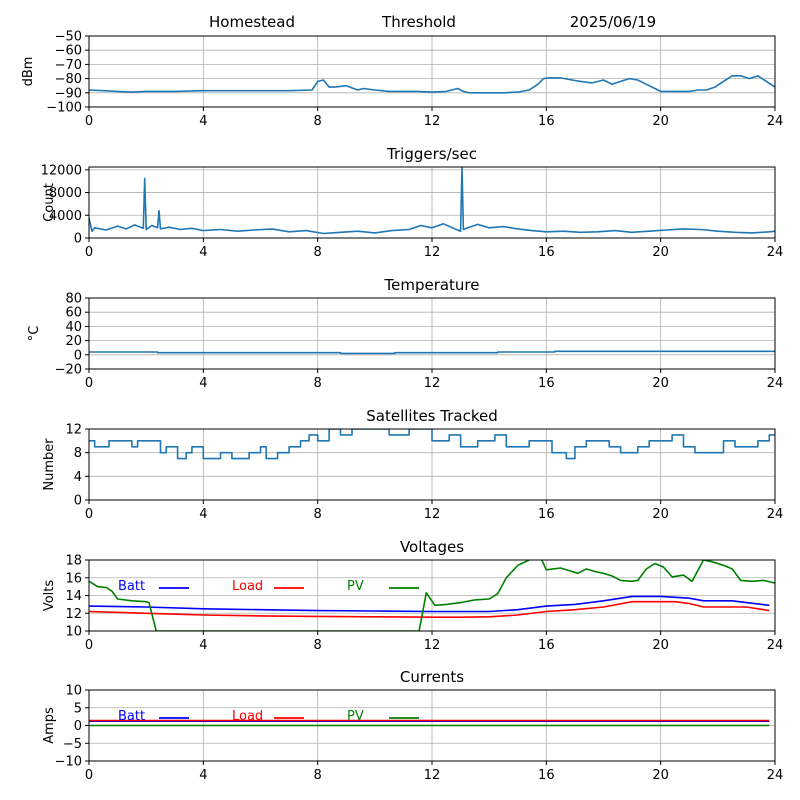 Image resolution: width=800 pixels, height=800 pixels. I want to click on y-axis-label: °C, so click(34, 334).